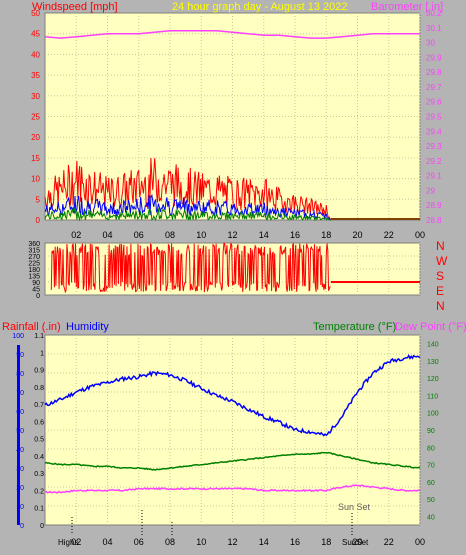 This screenshot has width=466, height=555. Describe the element at coordinates (440, 246) in the screenshot. I see `compass-n-top: N` at that location.